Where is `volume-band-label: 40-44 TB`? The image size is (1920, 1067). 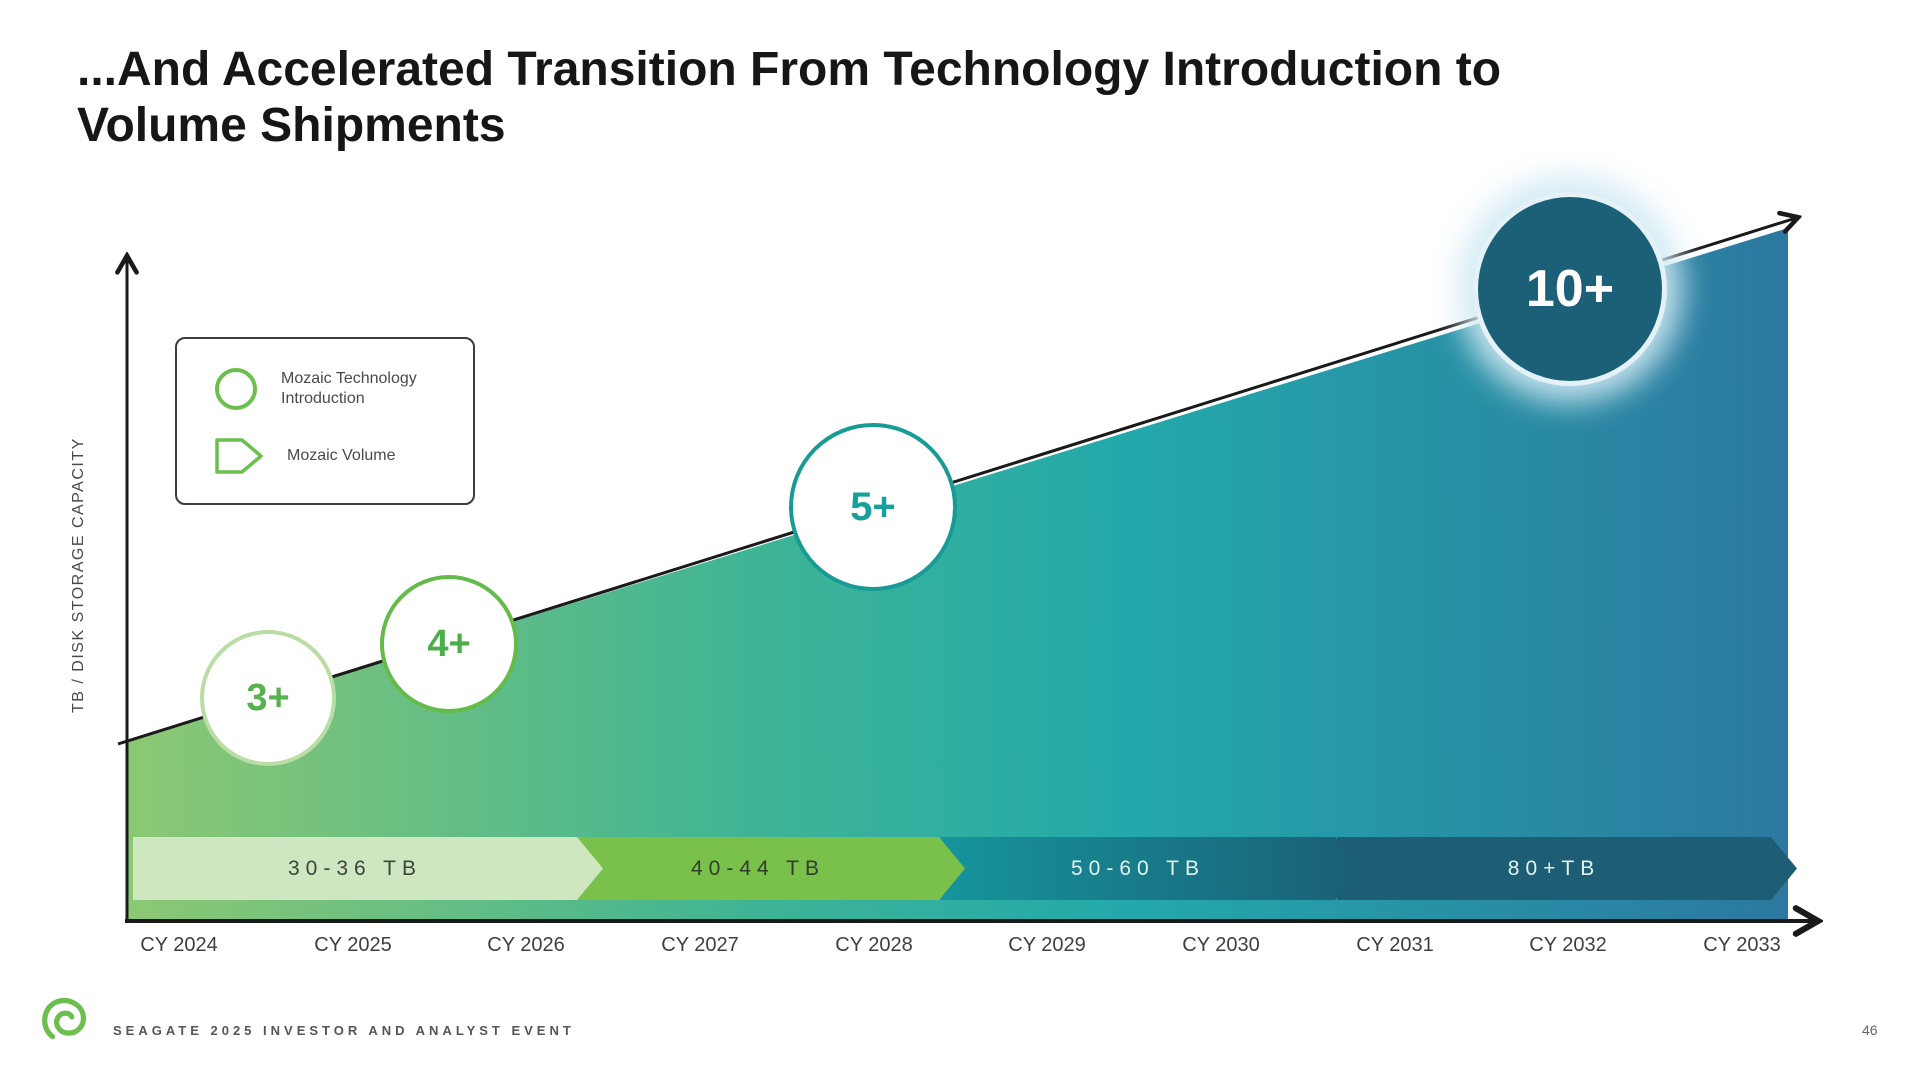 volume-band-label: 40-44 TB is located at coordinates (758, 868).